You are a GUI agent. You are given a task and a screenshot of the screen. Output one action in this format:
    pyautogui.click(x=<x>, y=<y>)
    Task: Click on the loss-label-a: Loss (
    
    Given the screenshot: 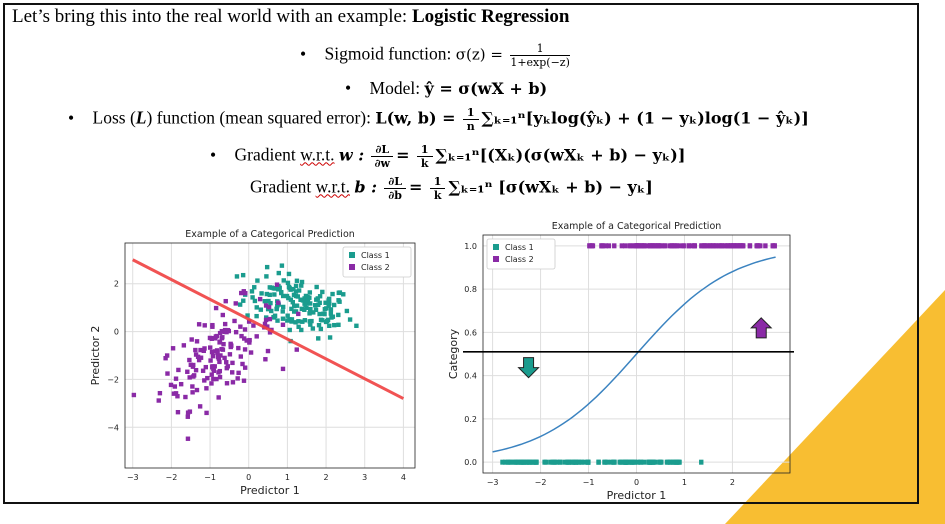 What is the action you would take?
    pyautogui.click(x=114, y=117)
    